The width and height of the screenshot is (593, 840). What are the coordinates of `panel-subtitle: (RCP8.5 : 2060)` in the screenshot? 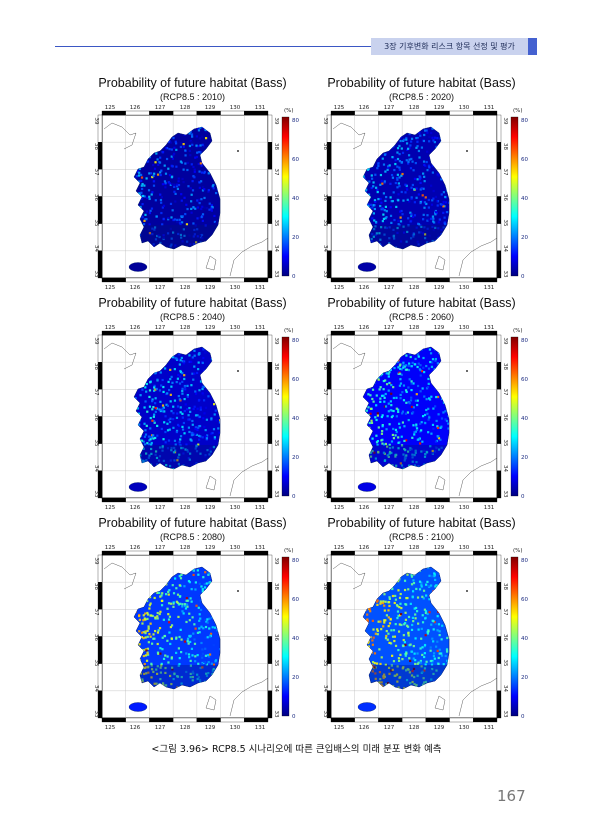 It's located at (421, 317).